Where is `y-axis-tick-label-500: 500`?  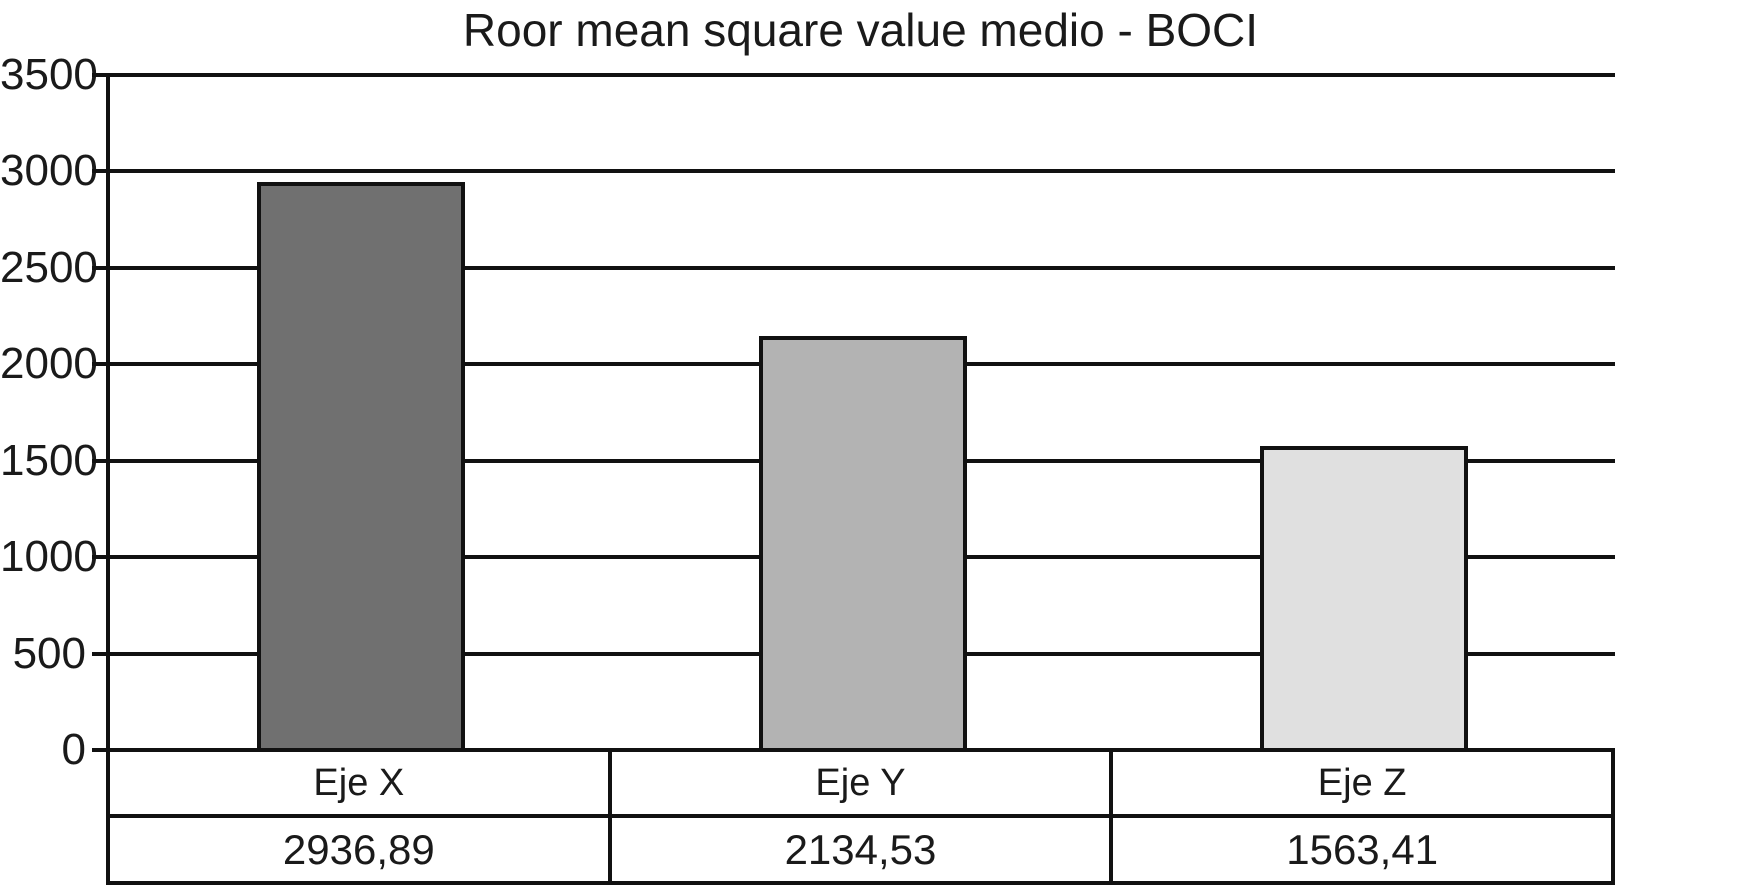
y-axis-tick-label-500: 500 is located at coordinates (49, 653).